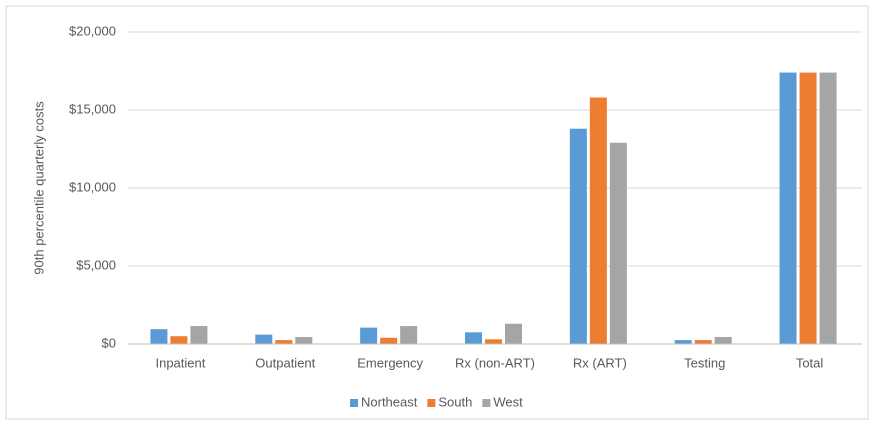 This screenshot has width=874, height=425. Describe the element at coordinates (390, 362) in the screenshot. I see `x-tick-label: Emergency` at that location.